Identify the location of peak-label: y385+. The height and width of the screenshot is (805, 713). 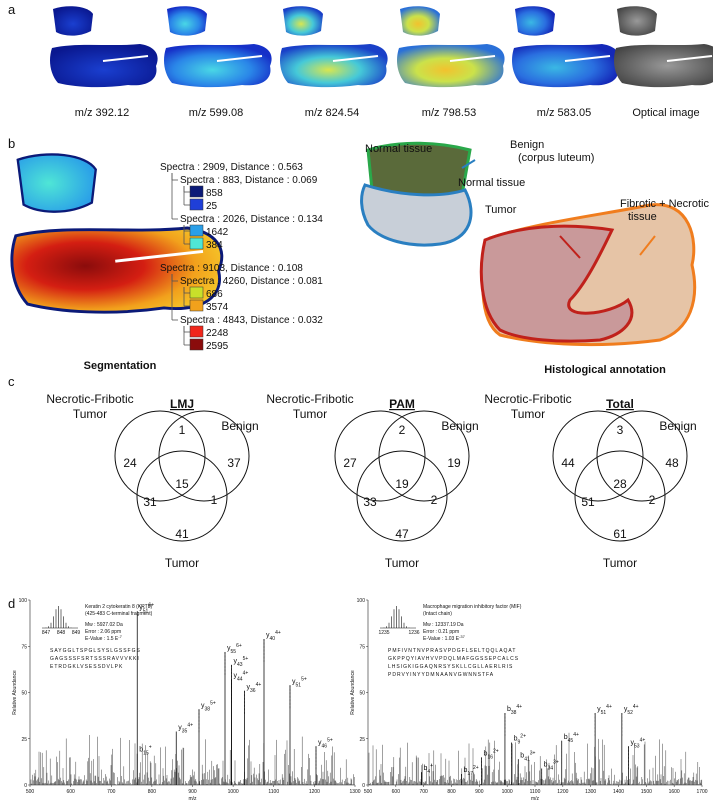
(208, 706).